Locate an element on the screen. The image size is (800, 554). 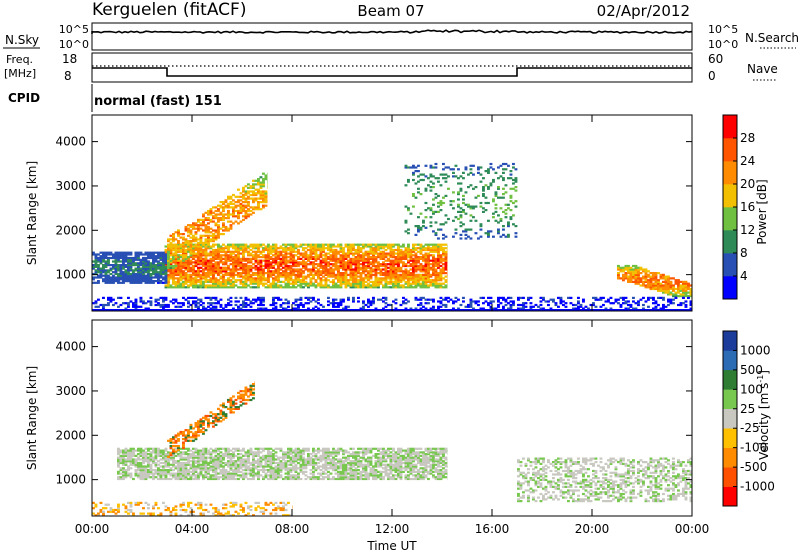
freq-left-label-line2: [MHz] is located at coordinates (20, 73).